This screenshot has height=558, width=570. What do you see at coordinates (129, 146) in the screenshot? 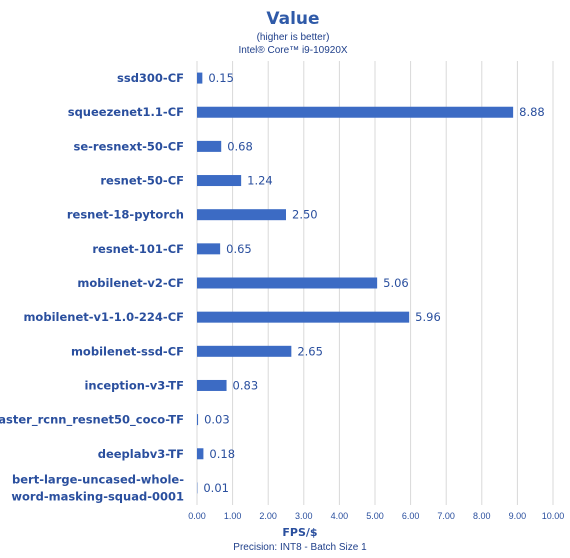
I see `category-label: se-resnext-50-CF` at bounding box center [129, 146].